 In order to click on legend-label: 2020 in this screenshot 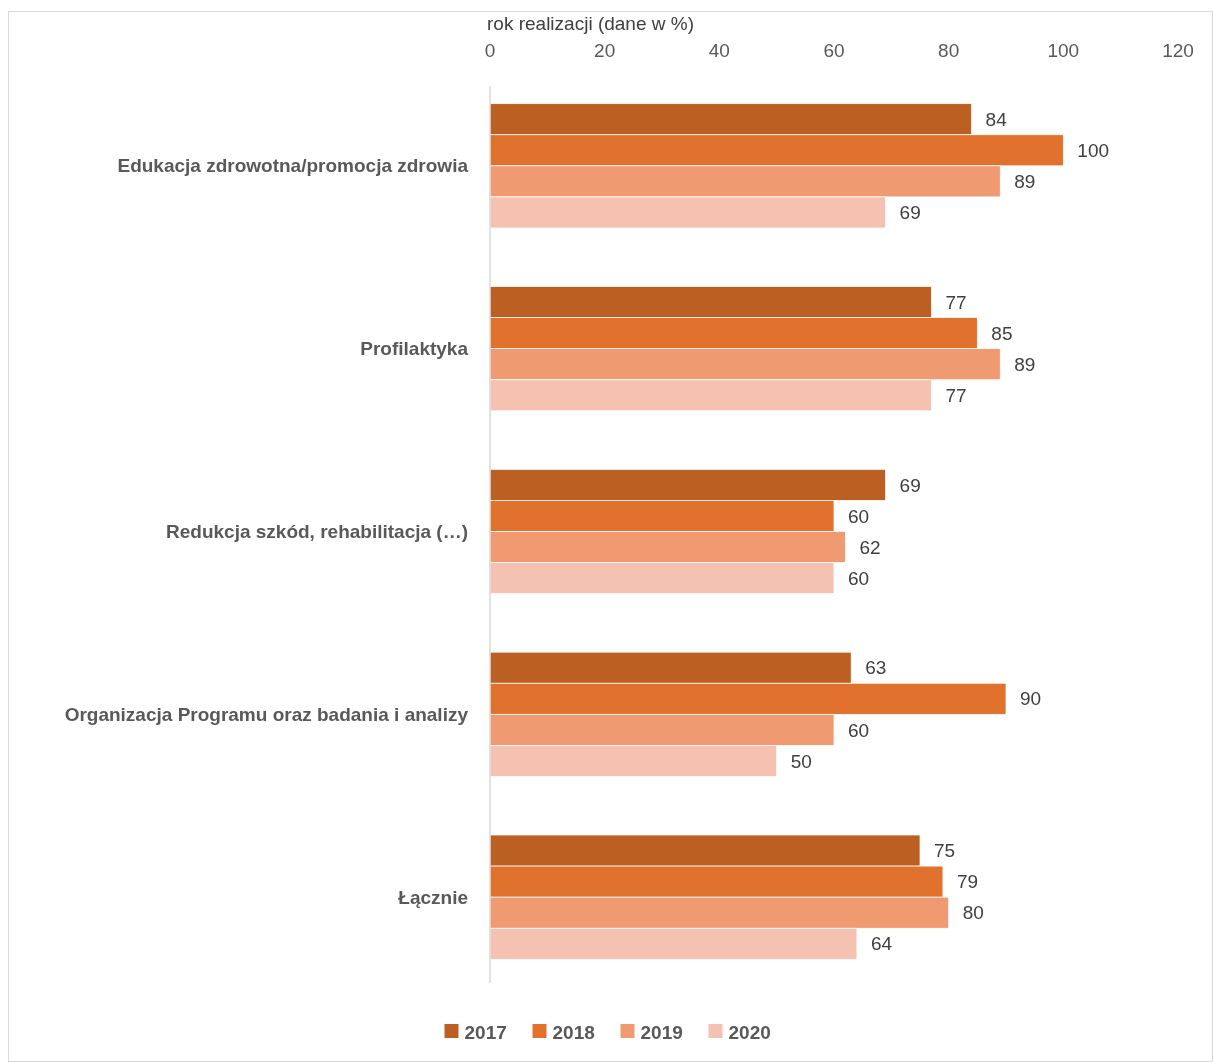, I will do `click(749, 1032)`.